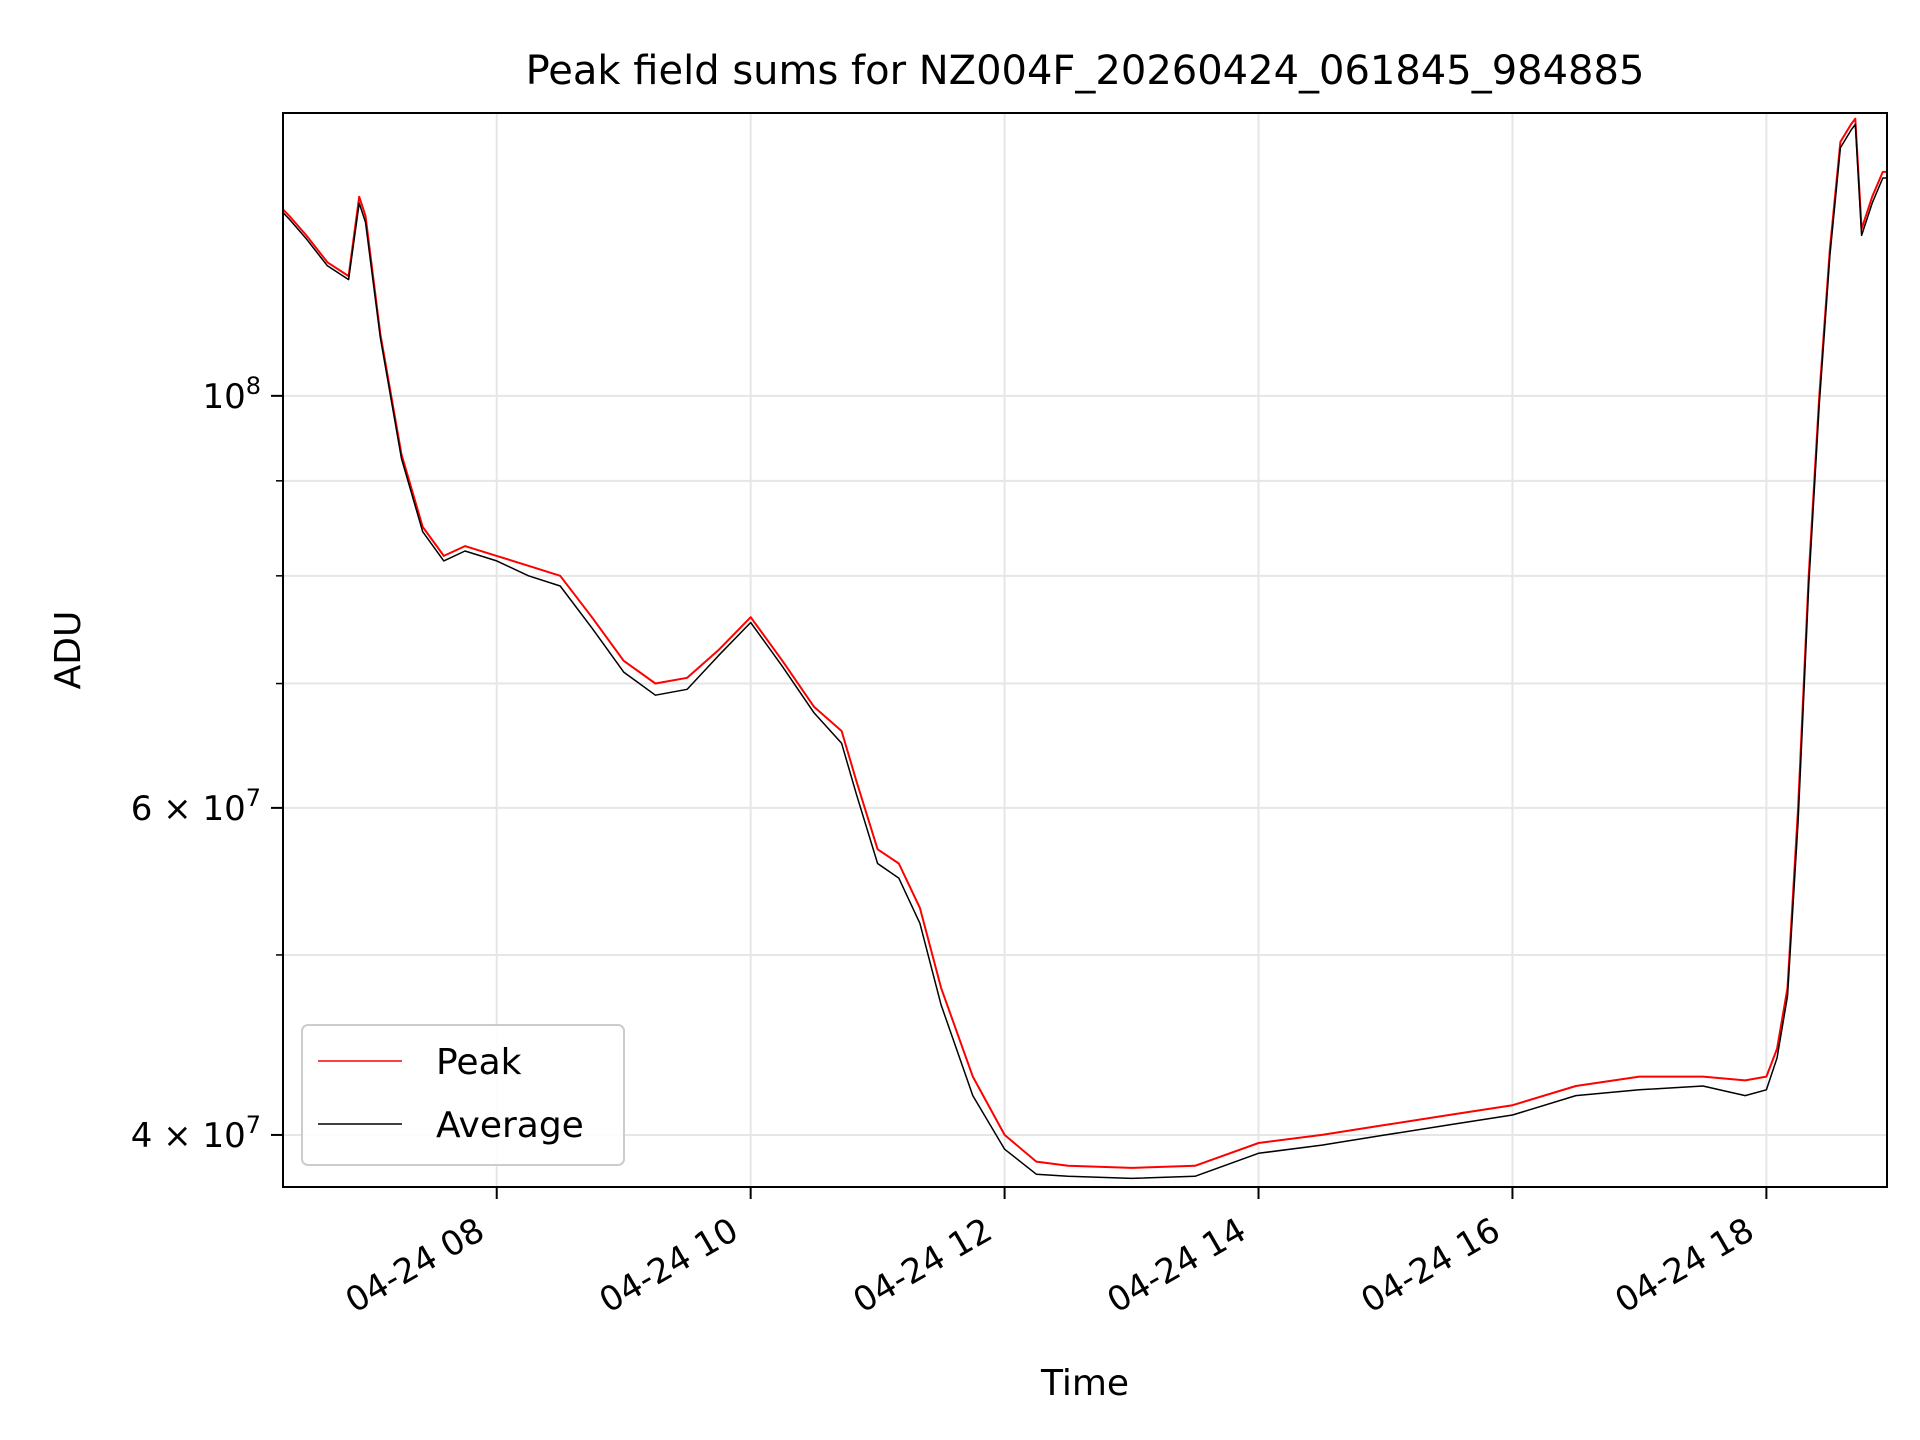  I want to click on legend: Peak Average, so click(463, 1095).